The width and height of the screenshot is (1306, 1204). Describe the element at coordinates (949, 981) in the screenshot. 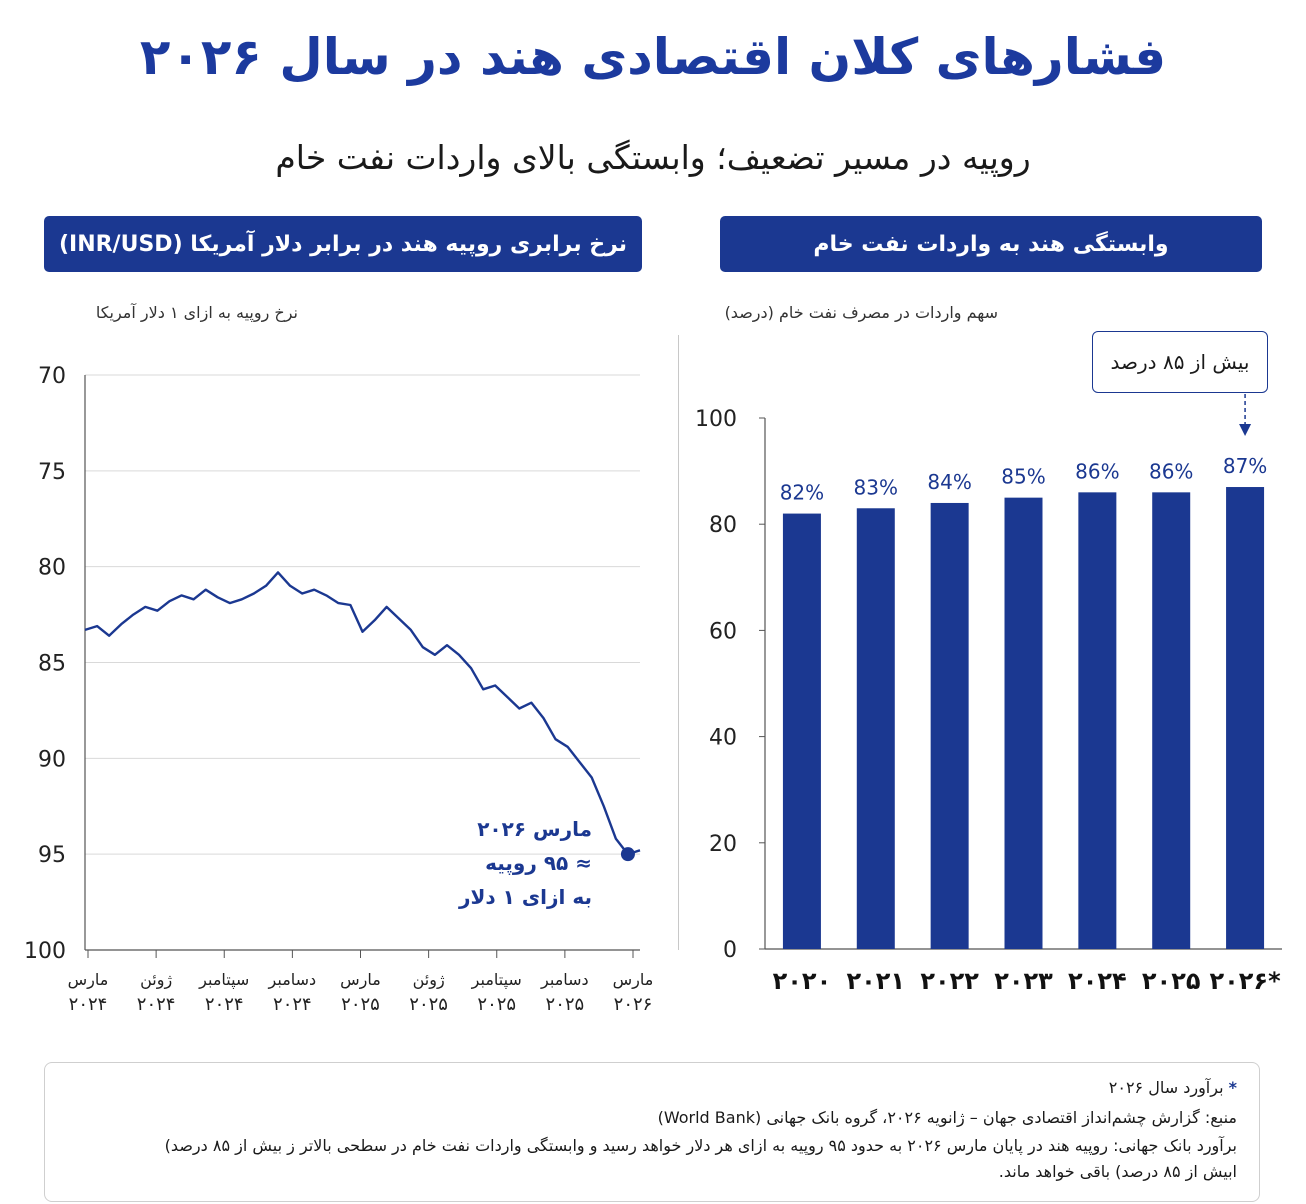

I see `x-category-label: ۲۰۲۲` at that location.